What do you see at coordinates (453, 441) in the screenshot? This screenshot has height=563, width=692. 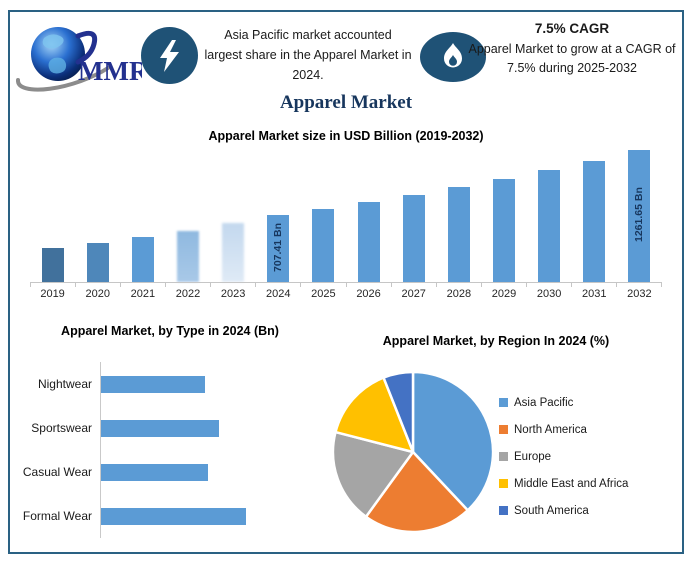 I see `pie-slice-asia-pacific` at bounding box center [453, 441].